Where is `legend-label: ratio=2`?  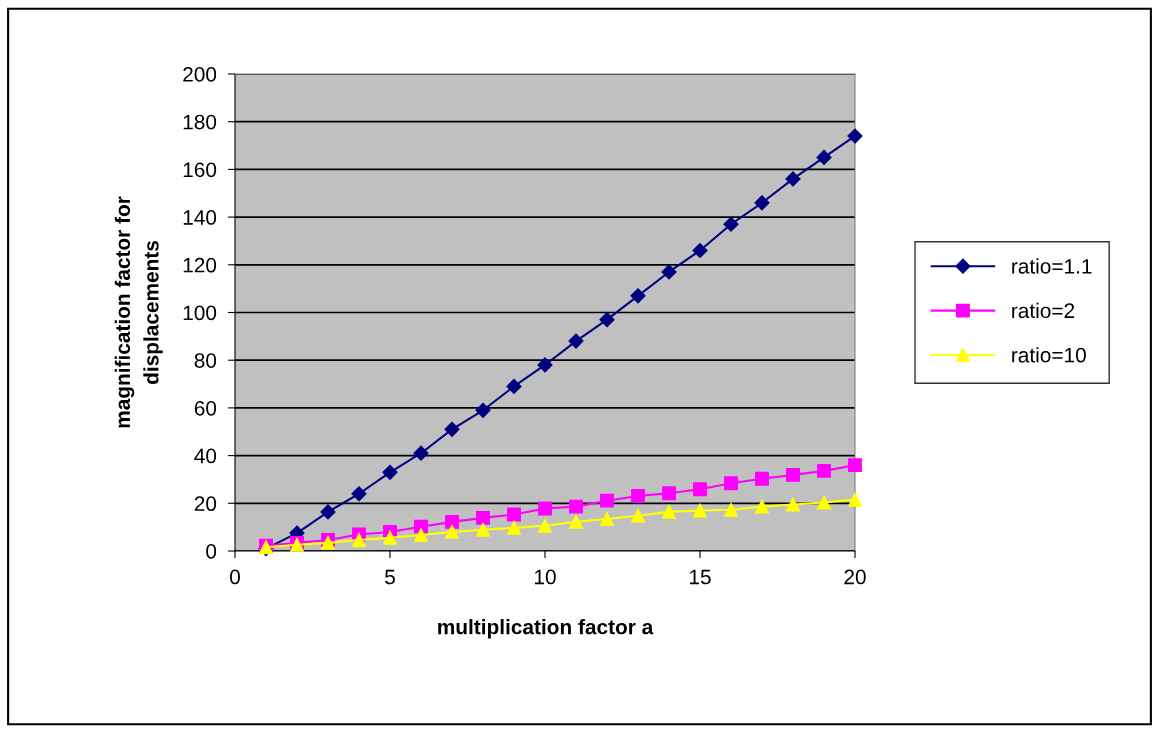 legend-label: ratio=2 is located at coordinates (1043, 310).